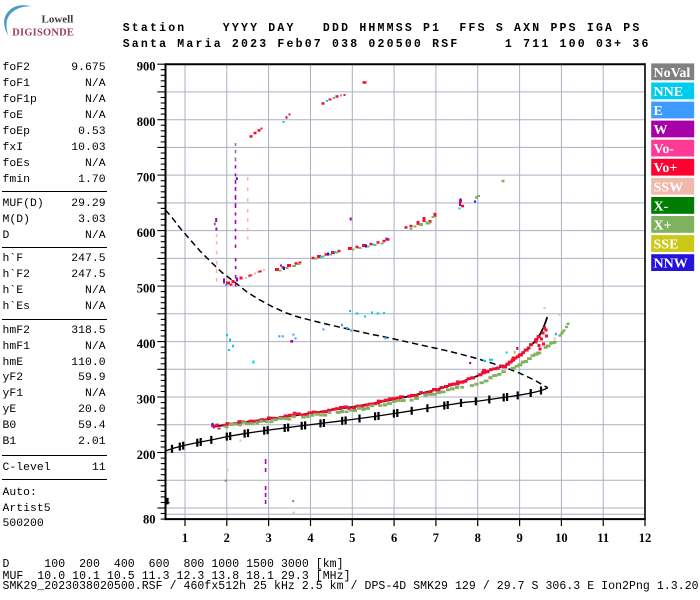  I want to click on svg-text: 200, so click(146, 455).